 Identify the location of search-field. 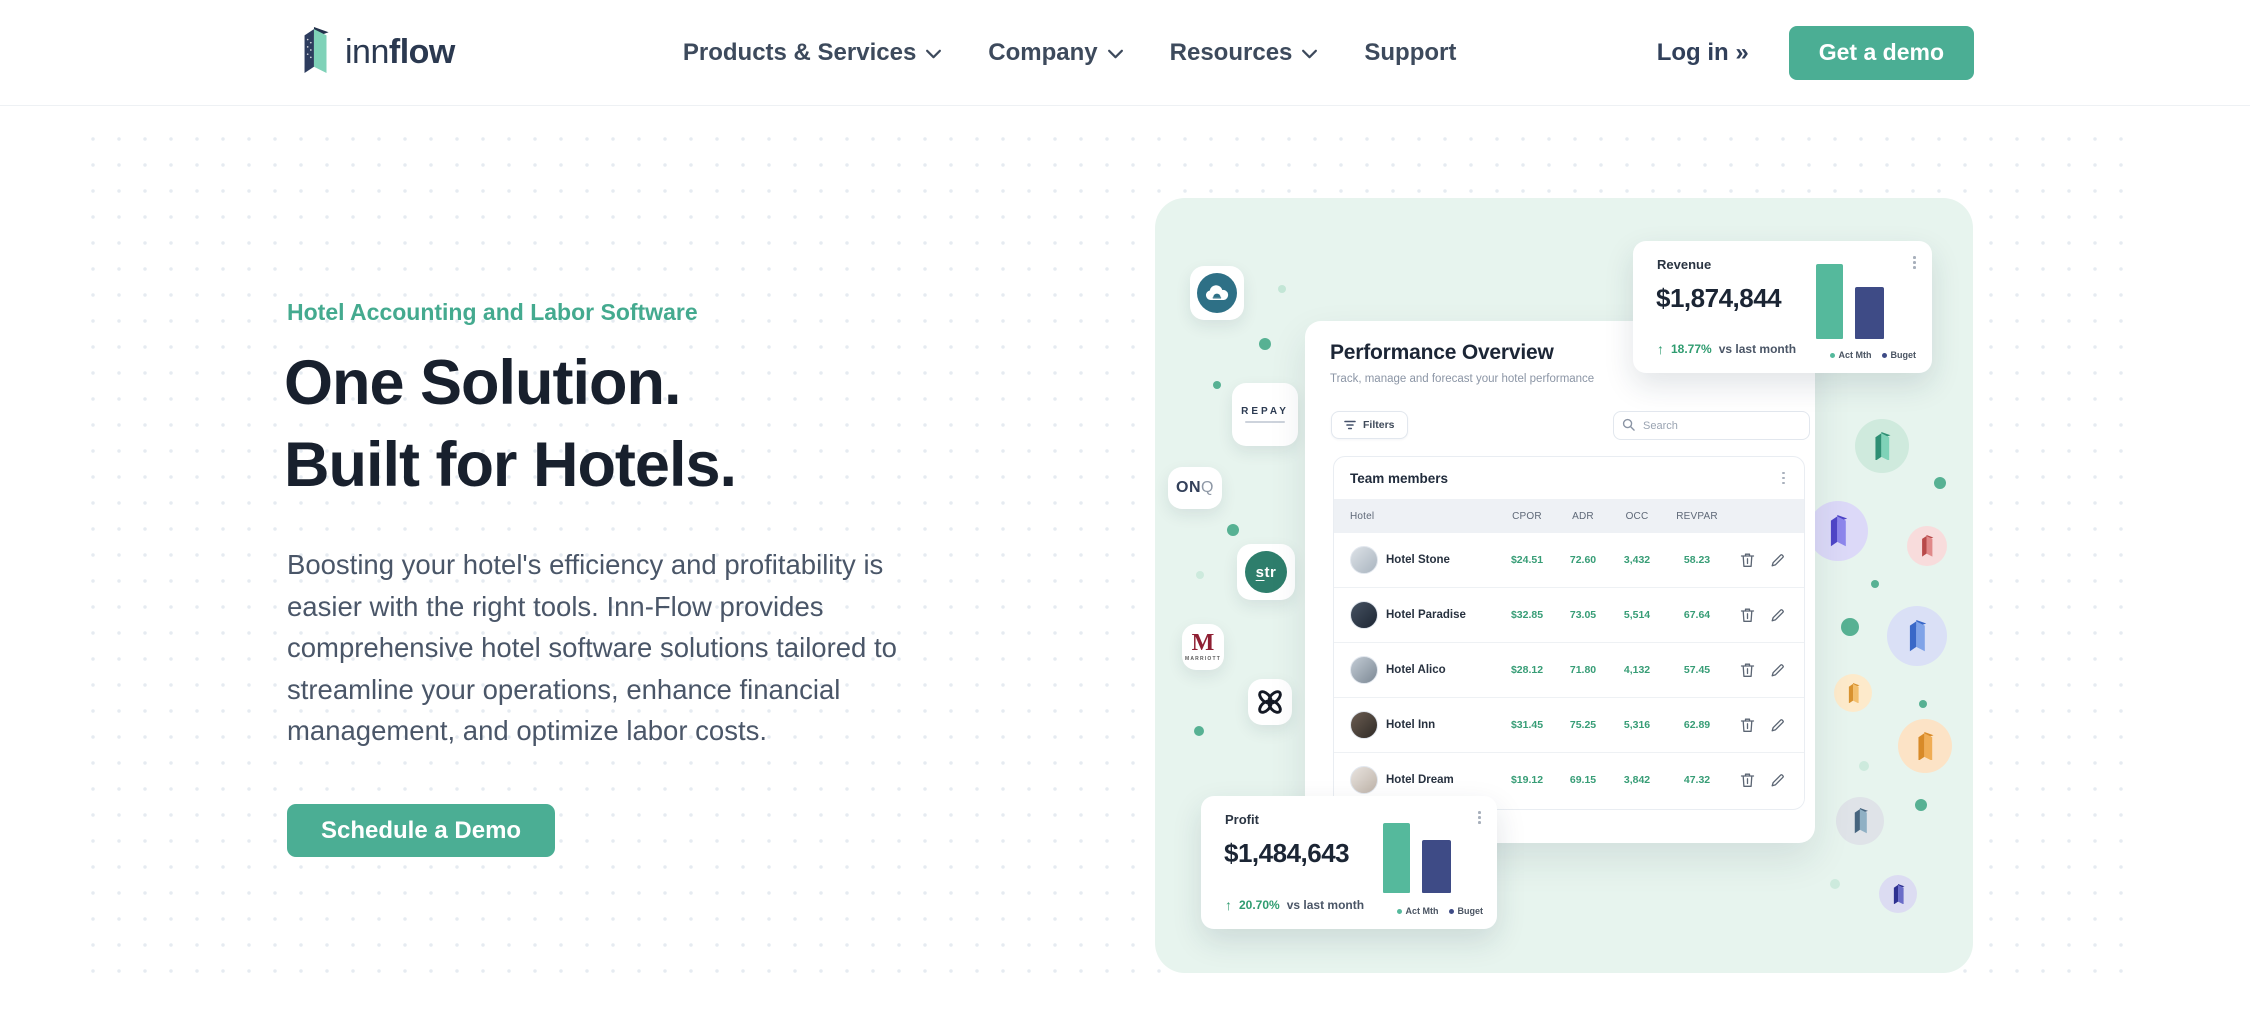
(1711, 425).